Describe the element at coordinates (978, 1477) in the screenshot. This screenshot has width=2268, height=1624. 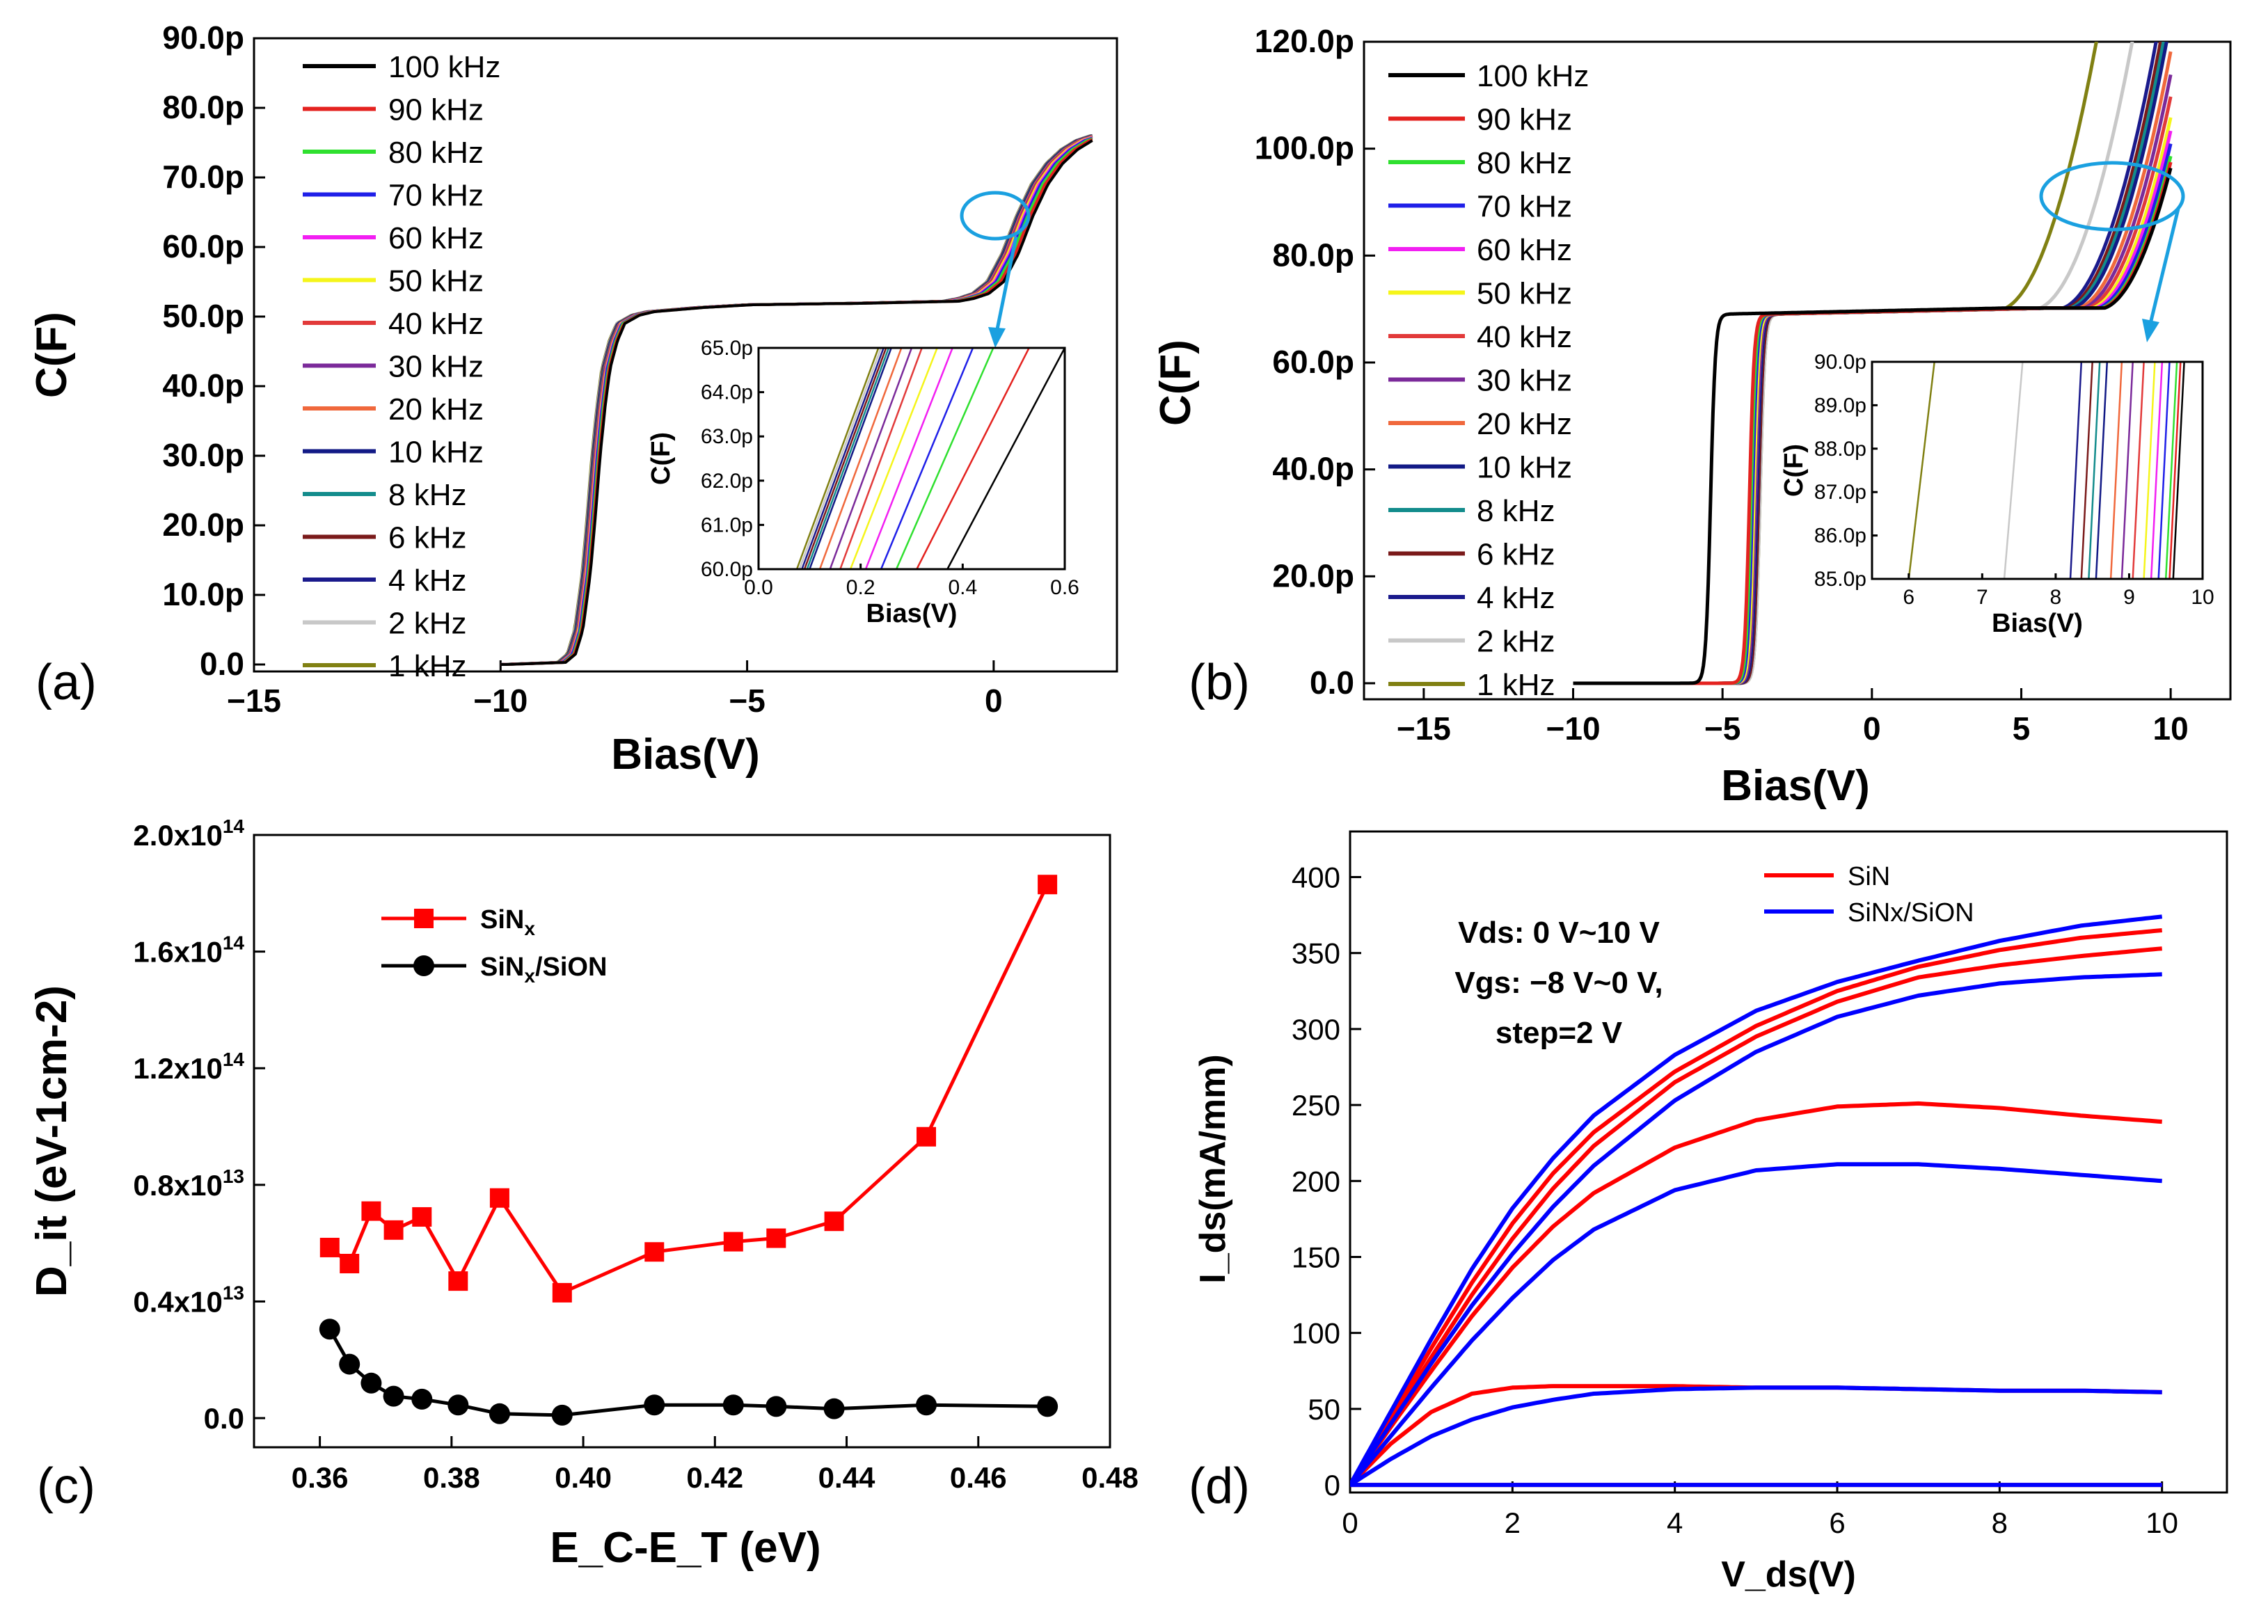
I see `x-tick-label: 0.46` at that location.